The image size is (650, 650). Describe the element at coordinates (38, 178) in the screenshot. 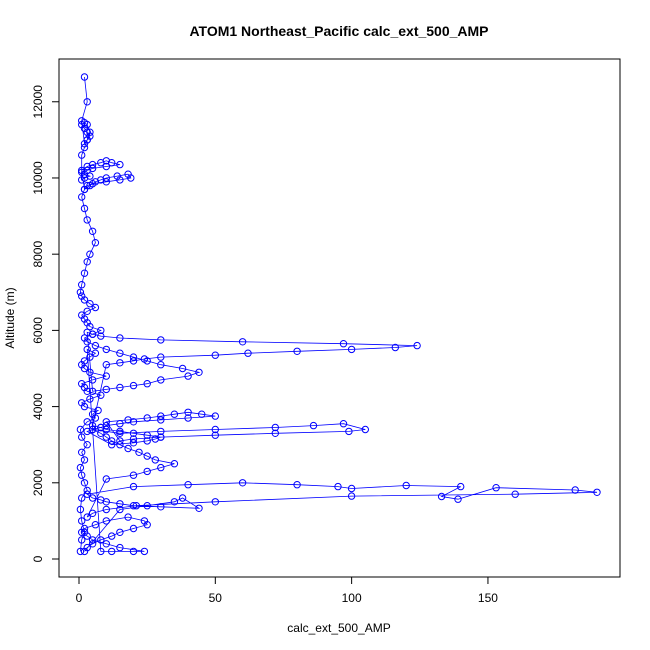

I see `y-tick-label: 10000` at that location.